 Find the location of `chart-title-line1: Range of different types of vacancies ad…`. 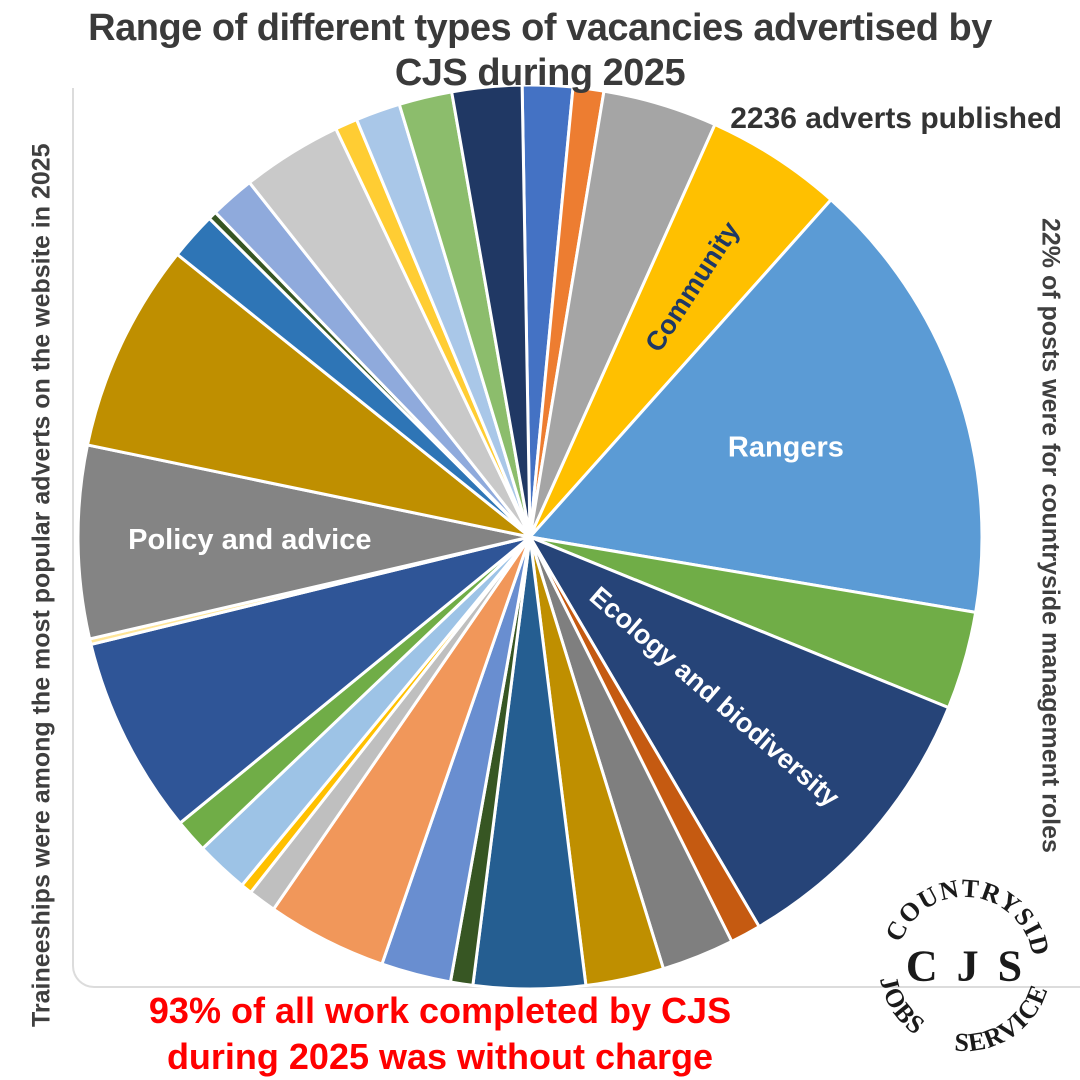

chart-title-line1: Range of different types of vacancies ad… is located at coordinates (540, 28).